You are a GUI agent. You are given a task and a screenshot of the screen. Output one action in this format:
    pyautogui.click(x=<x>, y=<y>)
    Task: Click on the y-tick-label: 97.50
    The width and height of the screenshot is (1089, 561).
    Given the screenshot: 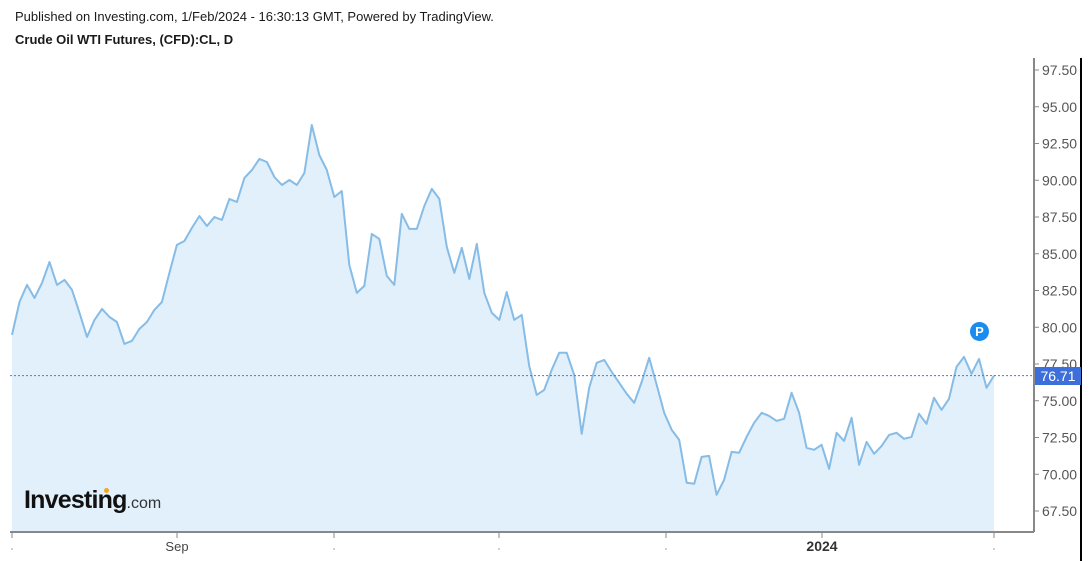 What is the action you would take?
    pyautogui.click(x=1059, y=70)
    